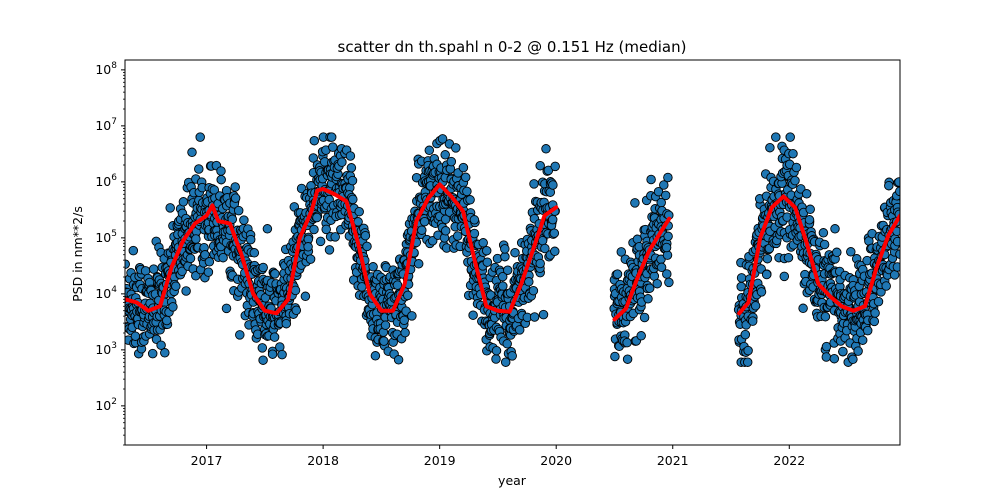 This screenshot has height=500, width=1000. I want to click on x-axis: 2017 2018 2019 2020 2021 2022, so click(498, 456).